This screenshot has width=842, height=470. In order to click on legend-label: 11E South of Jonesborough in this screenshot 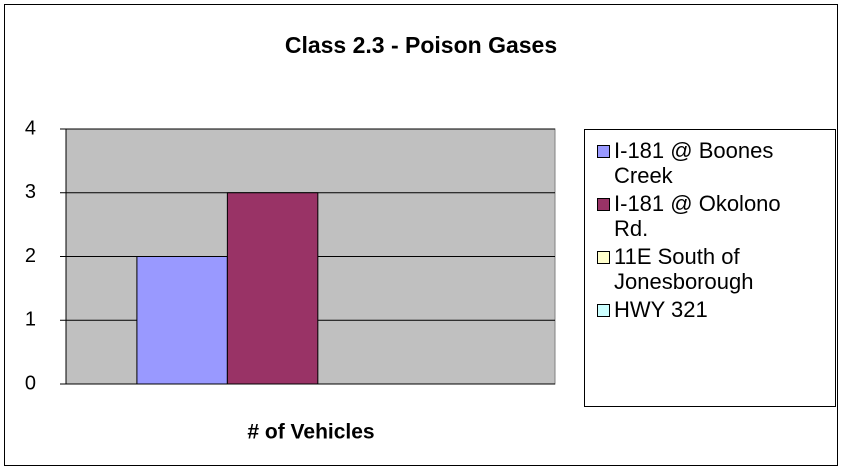, I will do `click(684, 269)`.